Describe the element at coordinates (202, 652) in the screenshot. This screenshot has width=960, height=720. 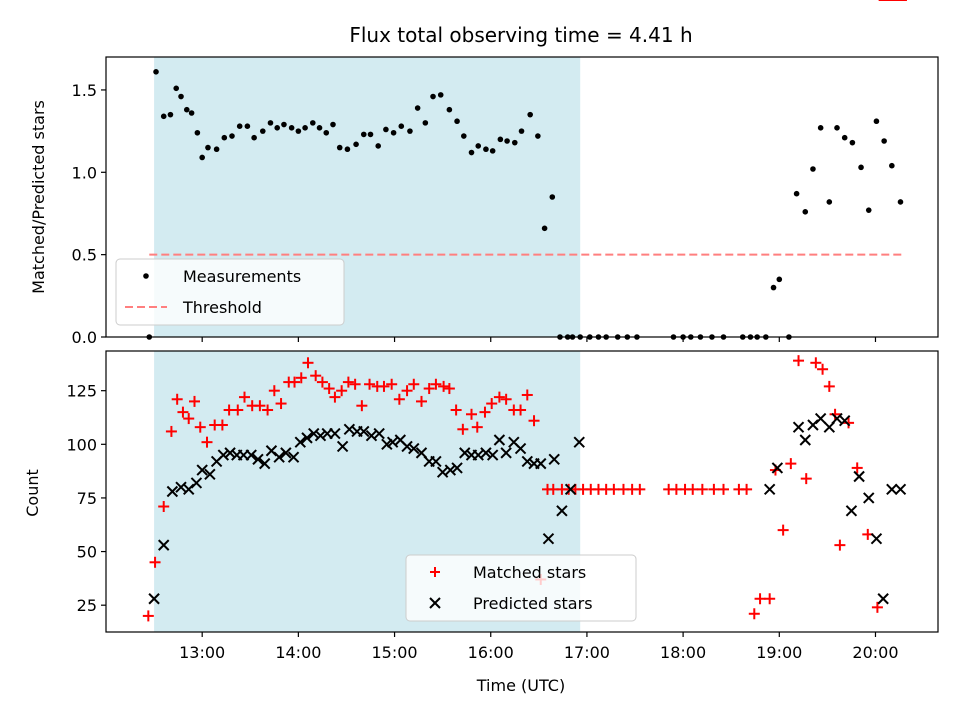
I see `x-tick-label: 13:00` at that location.